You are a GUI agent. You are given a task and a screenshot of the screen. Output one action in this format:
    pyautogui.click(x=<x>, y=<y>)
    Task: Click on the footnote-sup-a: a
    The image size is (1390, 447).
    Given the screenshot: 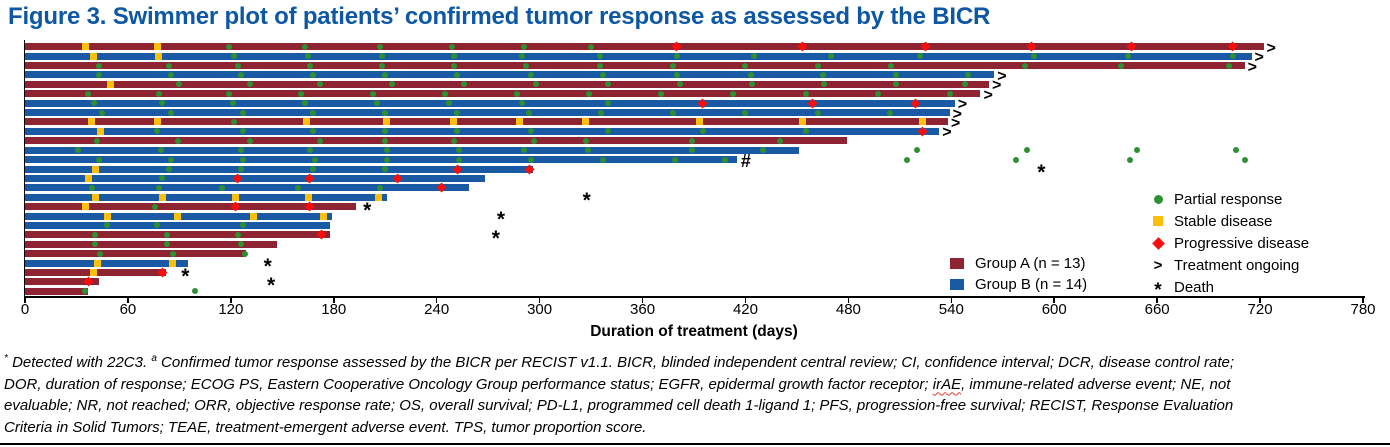 What is the action you would take?
    pyautogui.click(x=154, y=358)
    